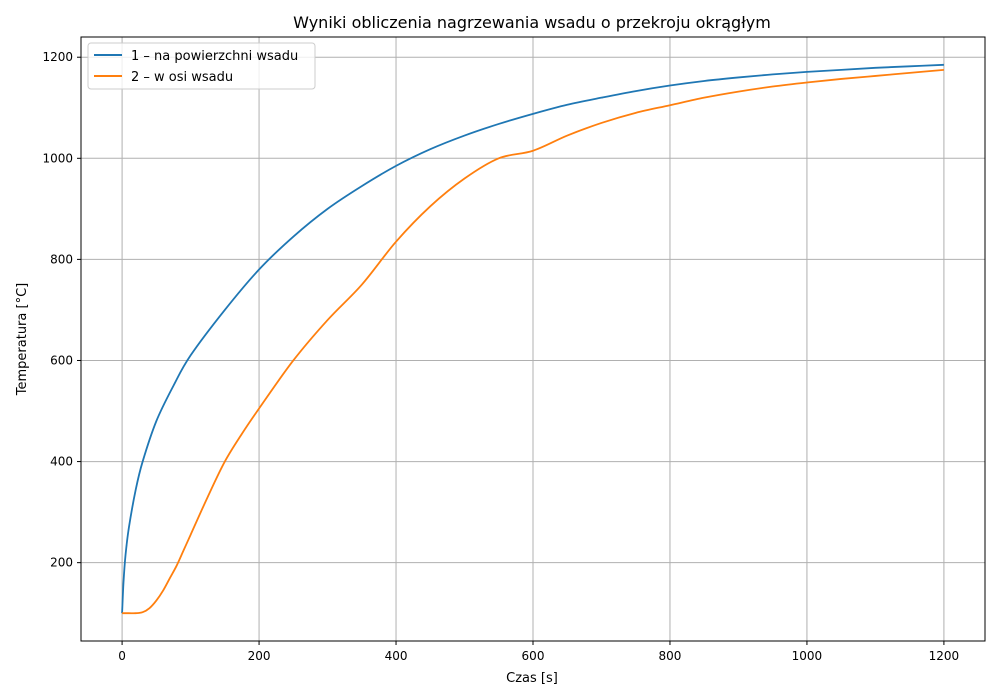 This screenshot has height=700, width=1000. What do you see at coordinates (57, 158) in the screenshot?
I see `y-tick-label: 1000` at bounding box center [57, 158].